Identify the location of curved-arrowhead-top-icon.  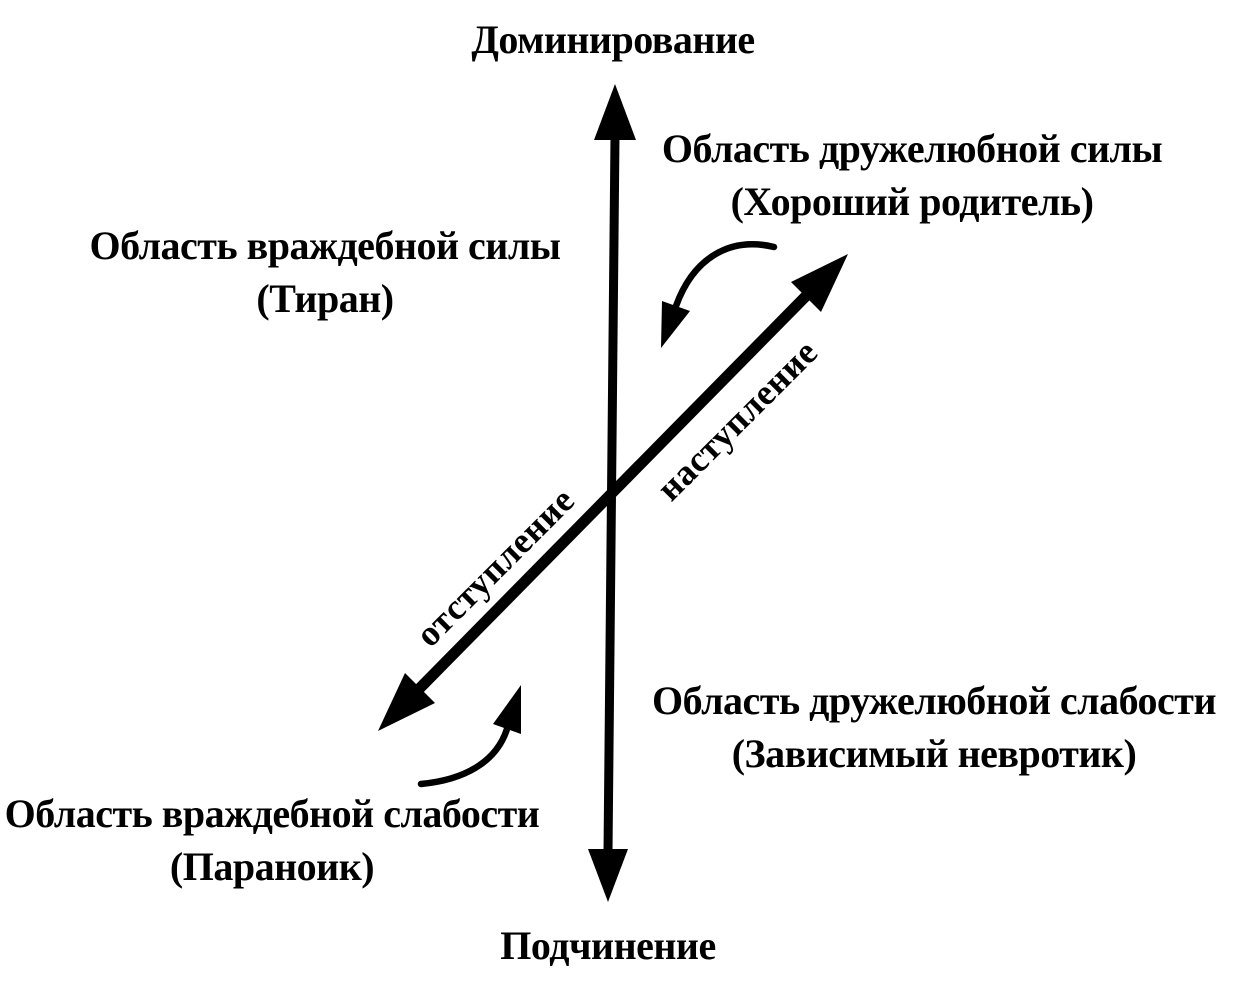
(675, 324).